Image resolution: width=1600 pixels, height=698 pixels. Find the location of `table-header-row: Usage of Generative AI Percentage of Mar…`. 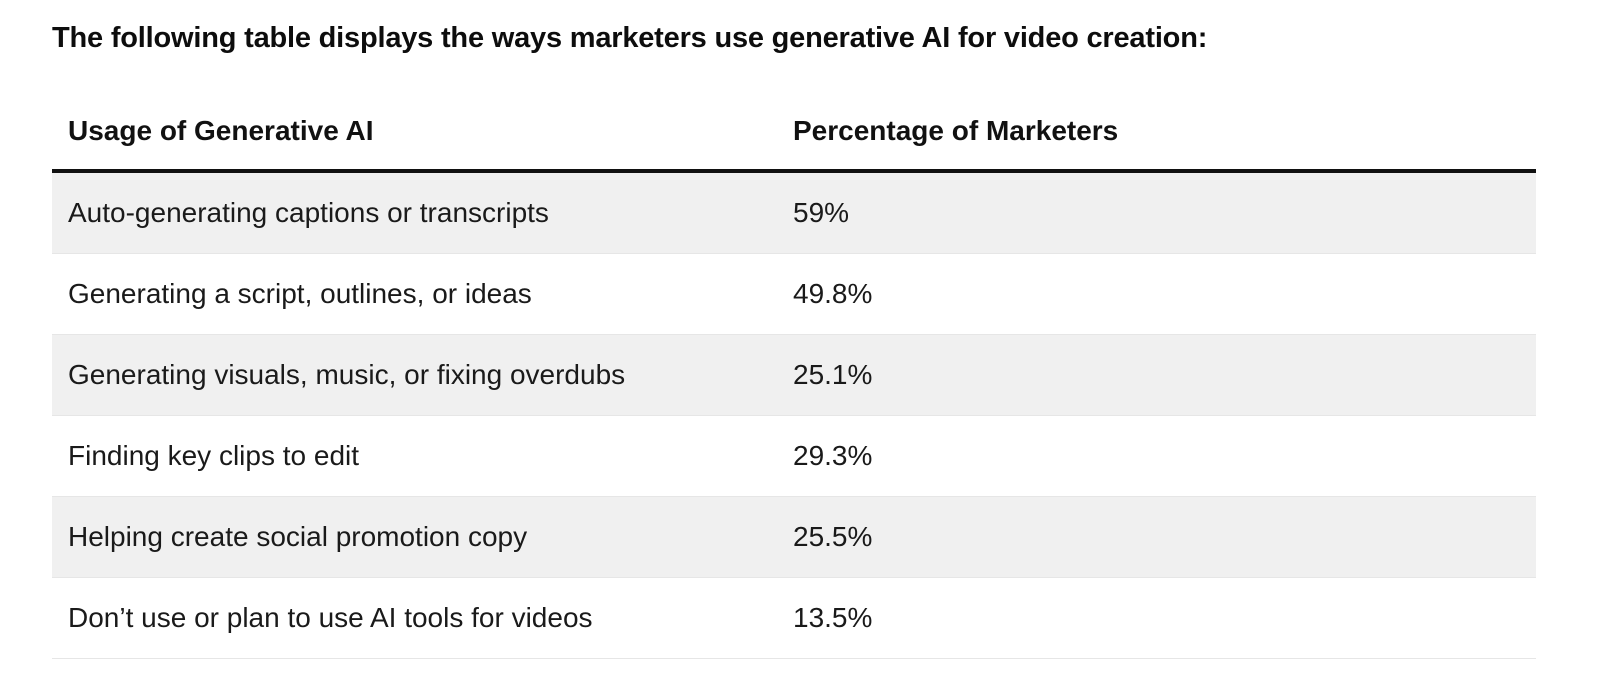

table-header-row: Usage of Generative AI Percentage of Mar… is located at coordinates (794, 131).